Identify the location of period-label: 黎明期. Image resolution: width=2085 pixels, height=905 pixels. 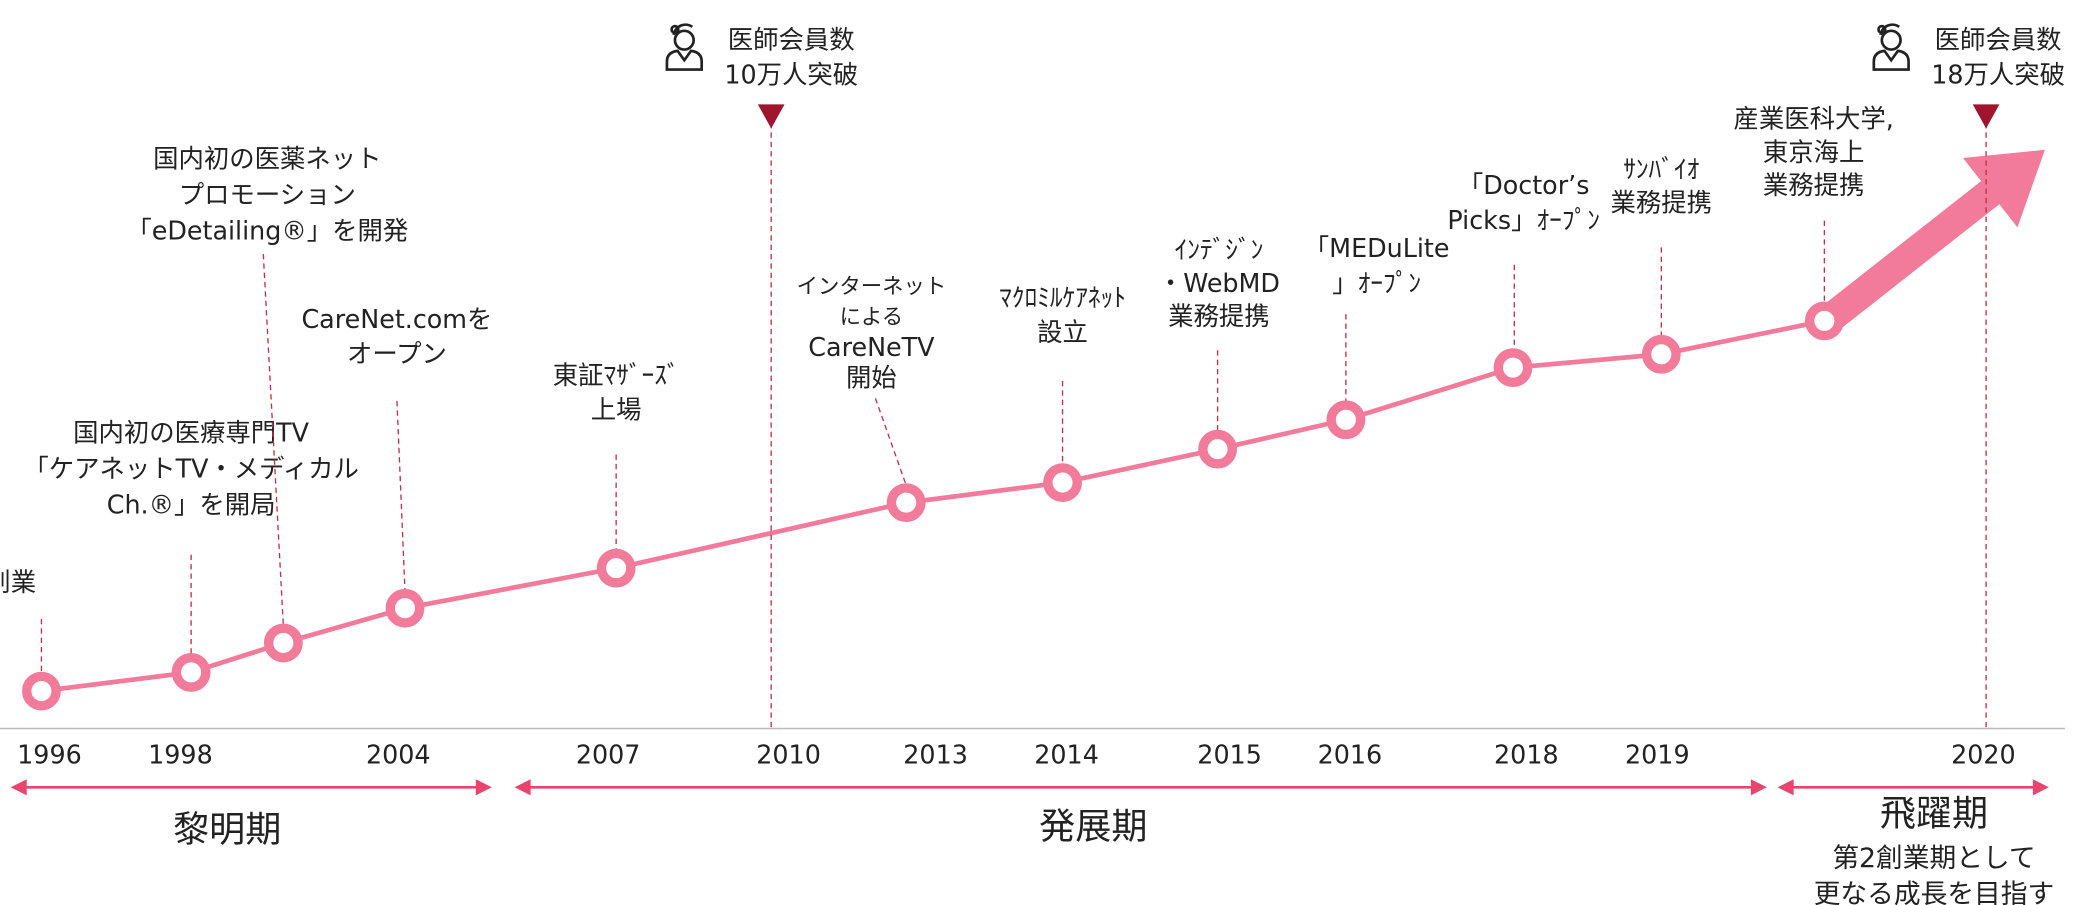
(227, 829).